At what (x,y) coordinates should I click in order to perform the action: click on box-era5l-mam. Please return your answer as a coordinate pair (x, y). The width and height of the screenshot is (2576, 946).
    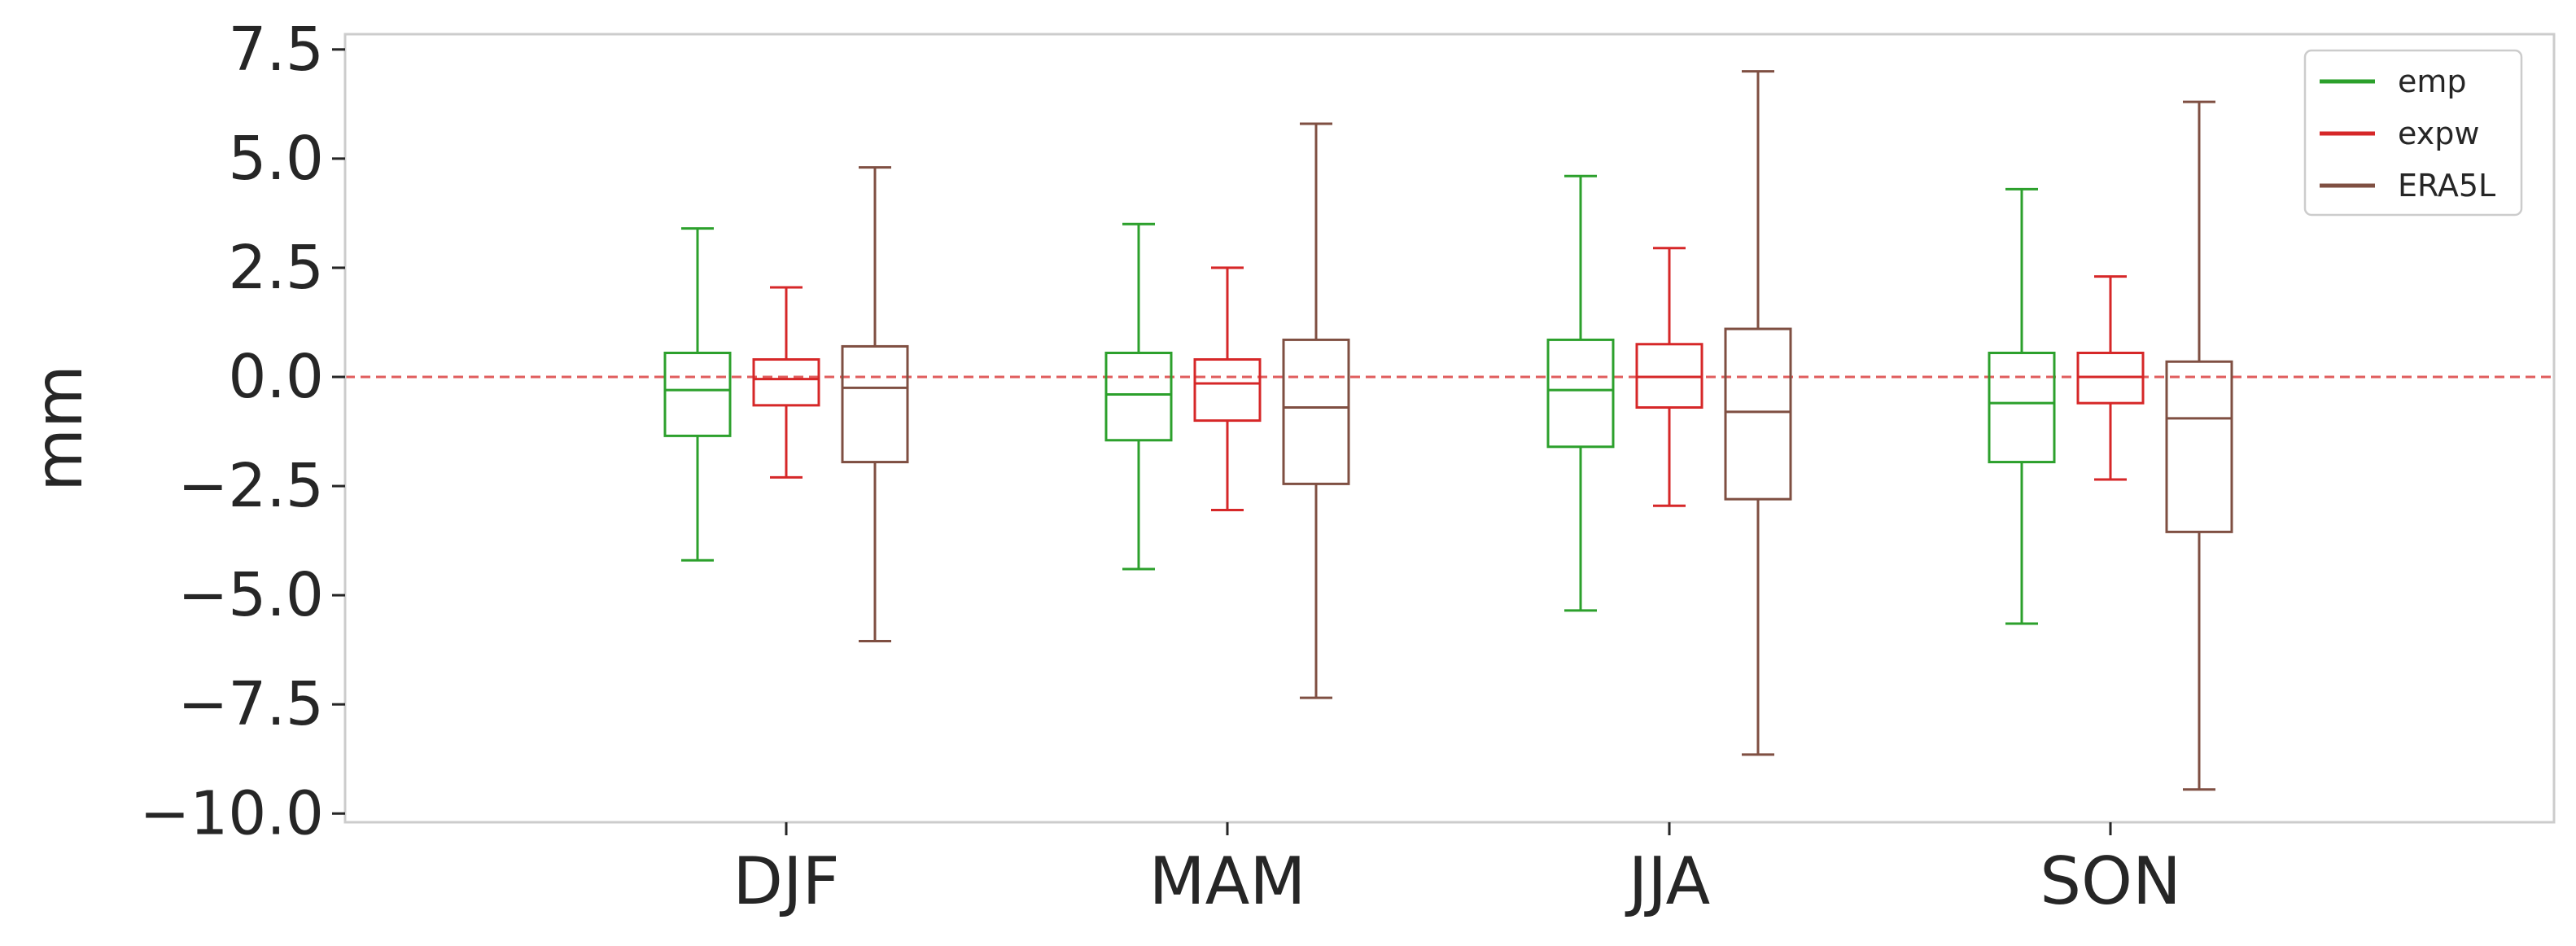
    Looking at the image, I should click on (1316, 410).